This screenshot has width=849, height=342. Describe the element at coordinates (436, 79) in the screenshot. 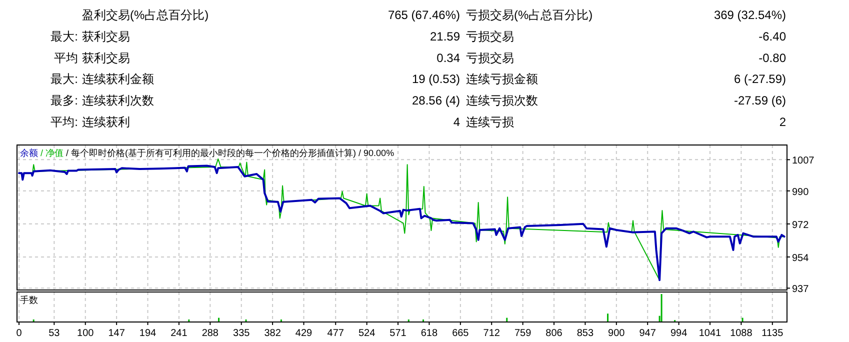

I see `text: 19 (0.53)` at that location.